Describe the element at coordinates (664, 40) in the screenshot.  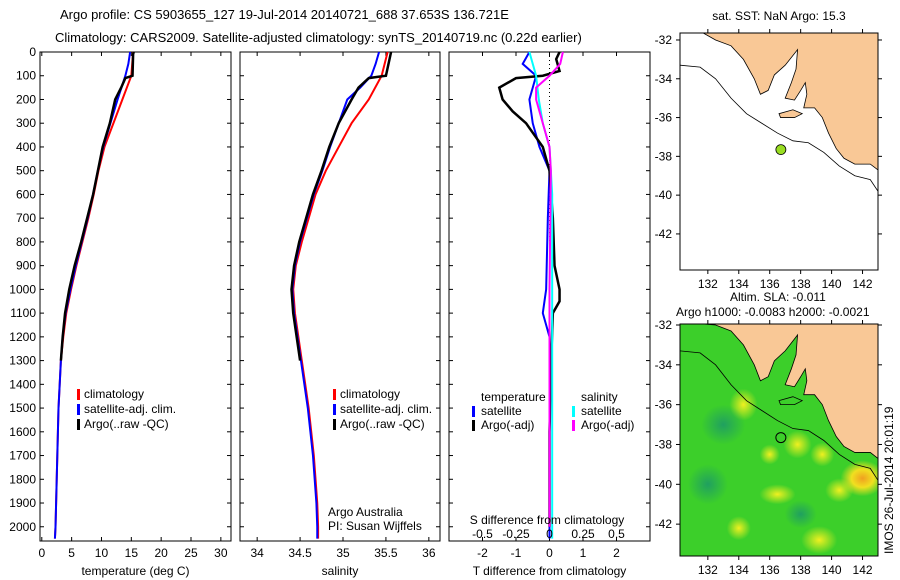
I see `lat-tick-label: -32` at that location.